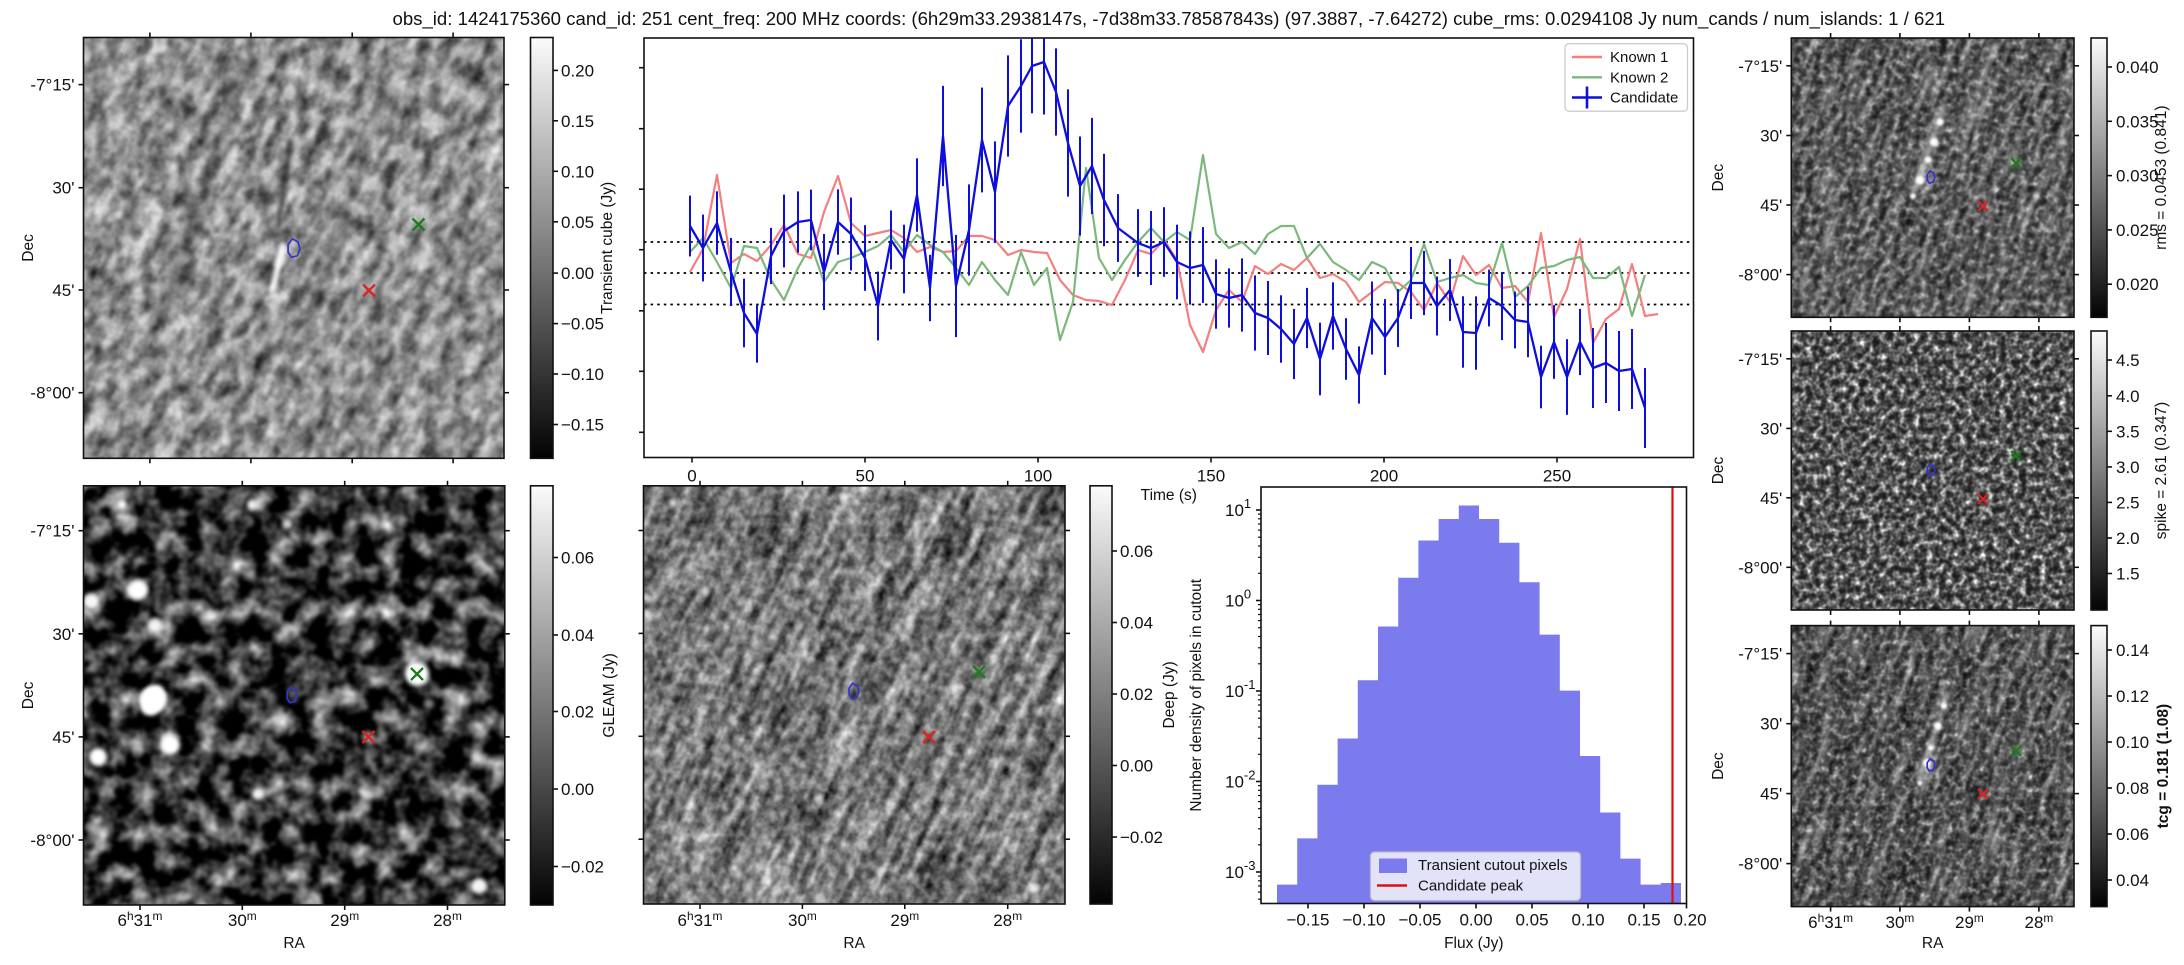  I want to click on svg-text: 50, so click(865, 476).